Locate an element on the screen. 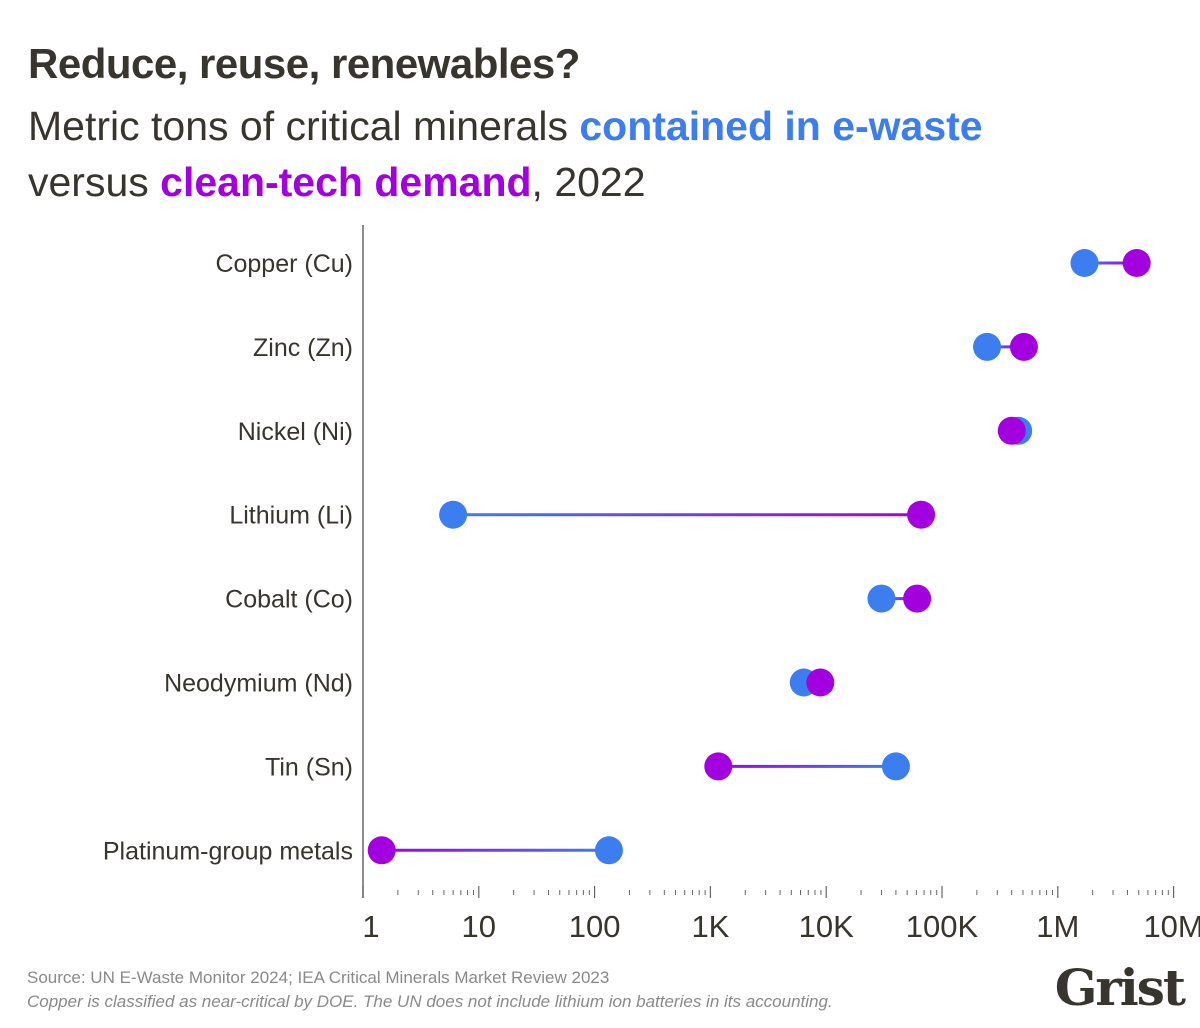  category-label: Copper (Cu) is located at coordinates (284, 264).